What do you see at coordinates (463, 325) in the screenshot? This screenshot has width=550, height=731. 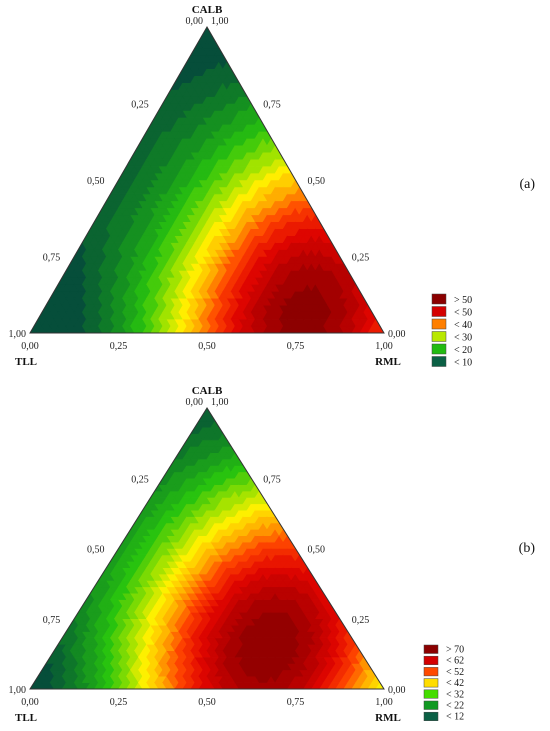 I see `legend-label: < 40` at bounding box center [463, 325].